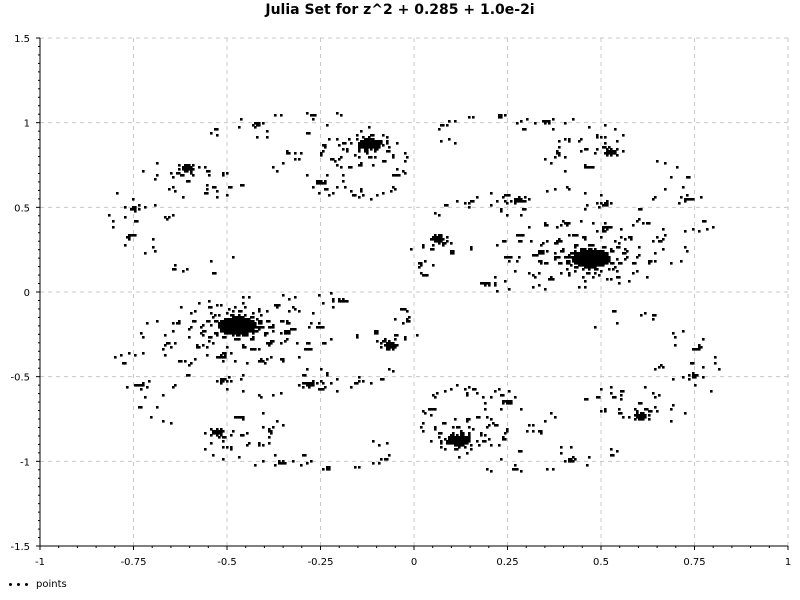 The height and width of the screenshot is (600, 800). I want to click on x-tick-label: -0.25, so click(321, 562).